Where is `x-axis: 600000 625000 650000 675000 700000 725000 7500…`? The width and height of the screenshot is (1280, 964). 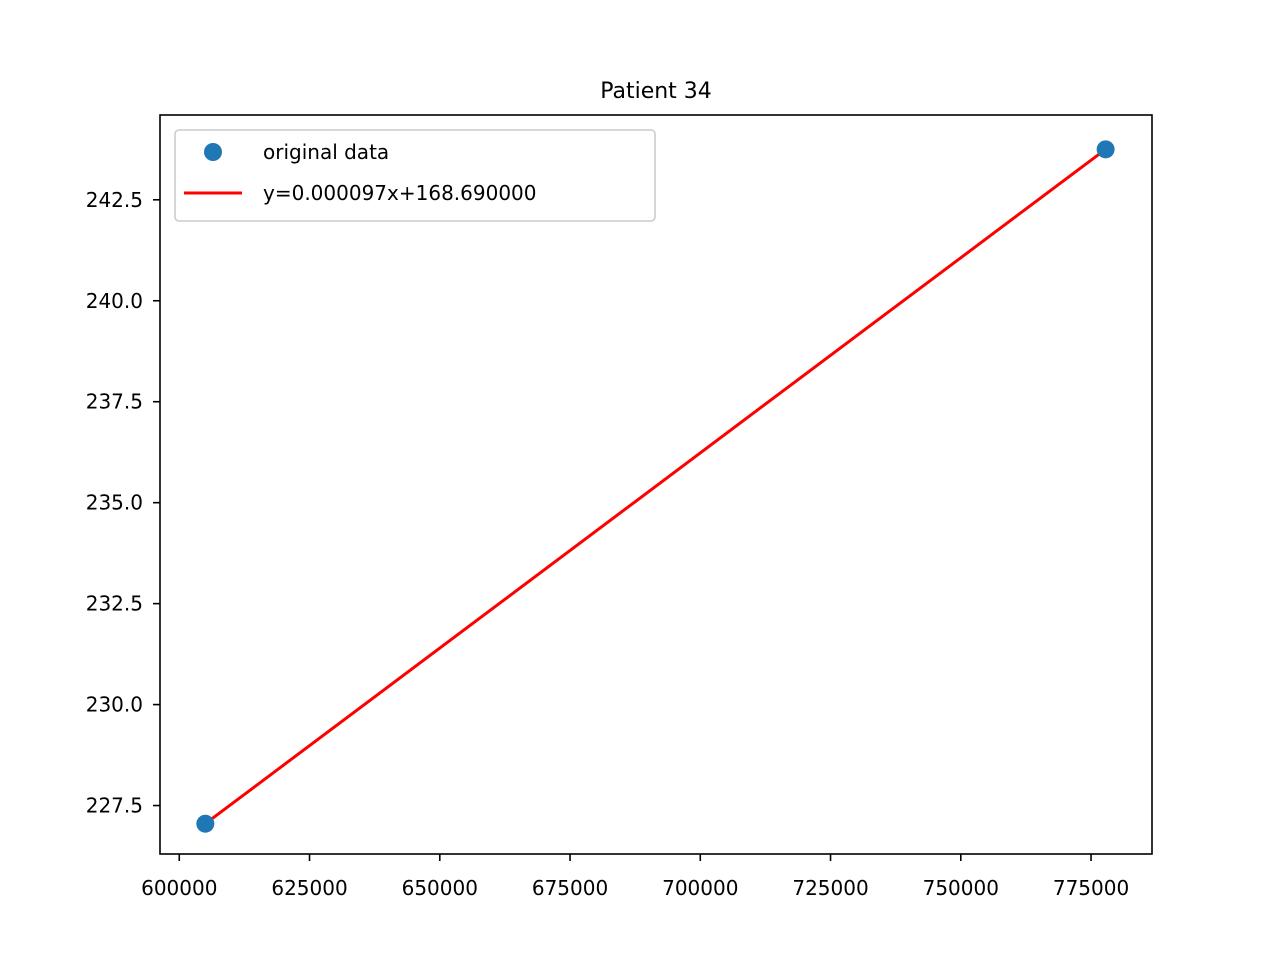 x-axis: 600000 625000 650000 675000 700000 725000 7500… is located at coordinates (635, 877).